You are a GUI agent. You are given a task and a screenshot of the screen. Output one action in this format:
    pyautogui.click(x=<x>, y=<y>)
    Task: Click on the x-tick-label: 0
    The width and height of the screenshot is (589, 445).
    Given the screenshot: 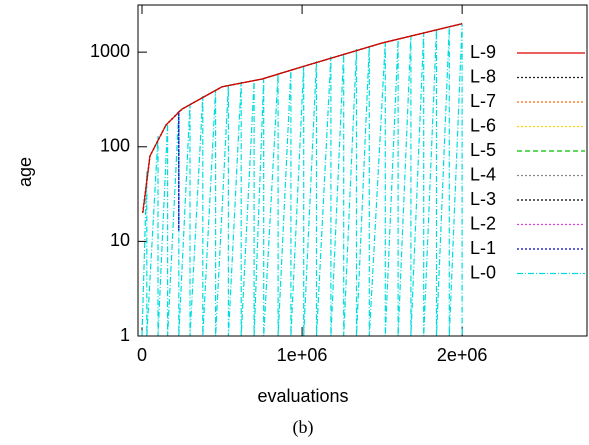 What is the action you would take?
    pyautogui.click(x=142, y=355)
    